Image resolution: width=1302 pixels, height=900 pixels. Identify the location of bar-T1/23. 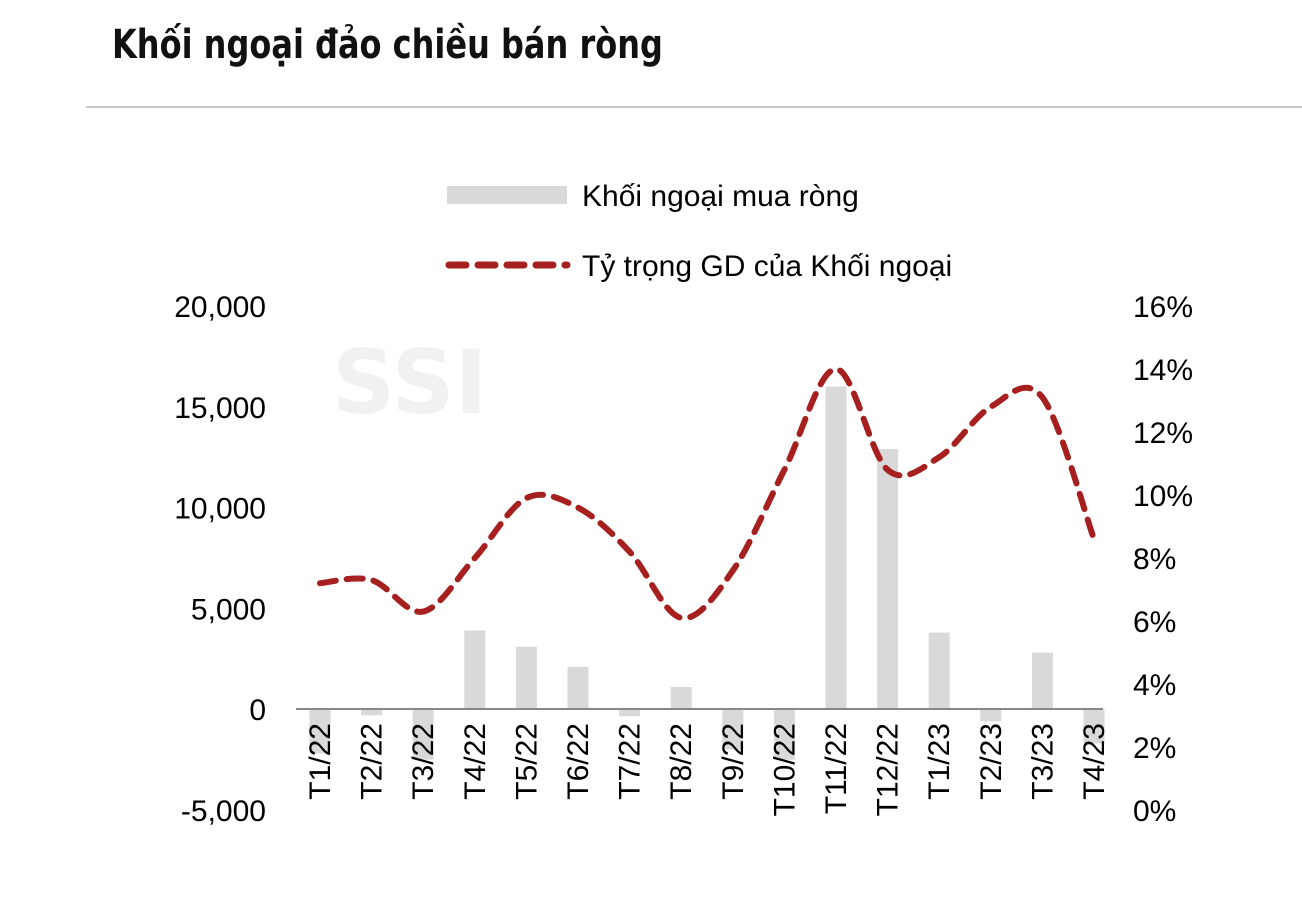
(939, 671).